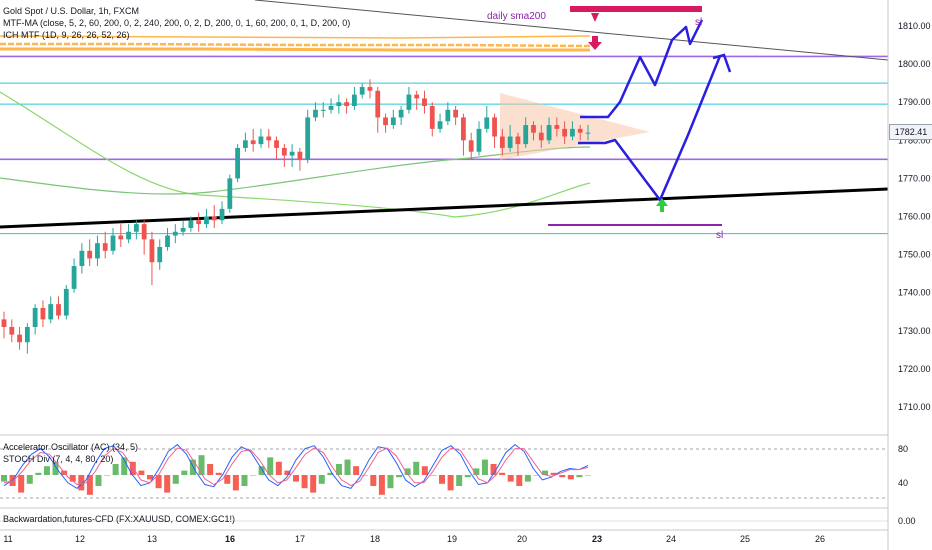 This screenshot has height=550, width=932. Describe the element at coordinates (7, 539) in the screenshot. I see `time-tick-label: 11` at that location.